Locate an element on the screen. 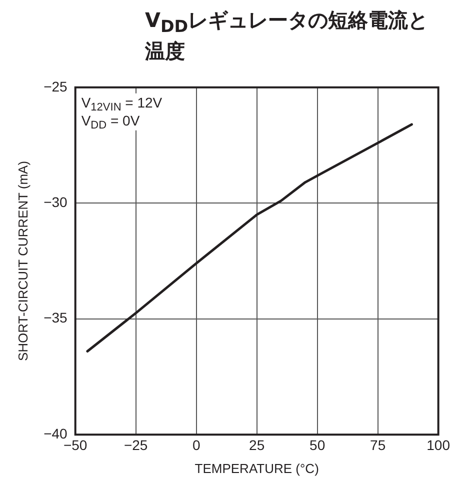  y-tick-label: −25 is located at coordinates (56, 86).